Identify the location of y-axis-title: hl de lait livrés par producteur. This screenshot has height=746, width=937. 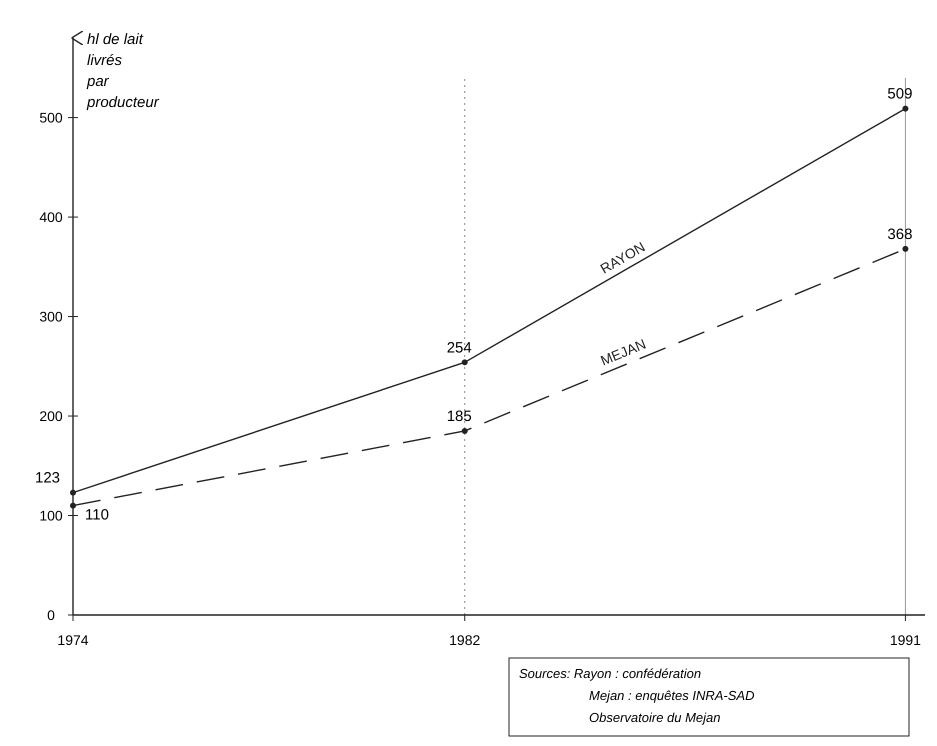
(123, 71).